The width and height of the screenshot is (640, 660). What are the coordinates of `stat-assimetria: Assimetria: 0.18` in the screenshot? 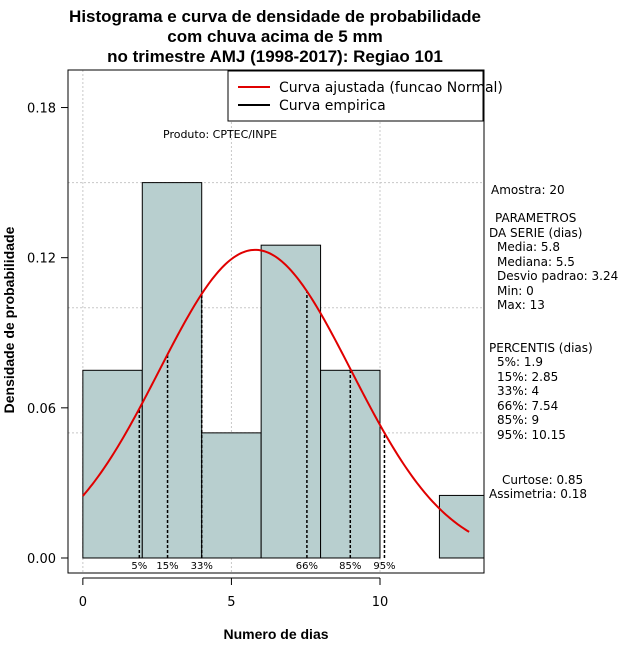 It's located at (538, 494).